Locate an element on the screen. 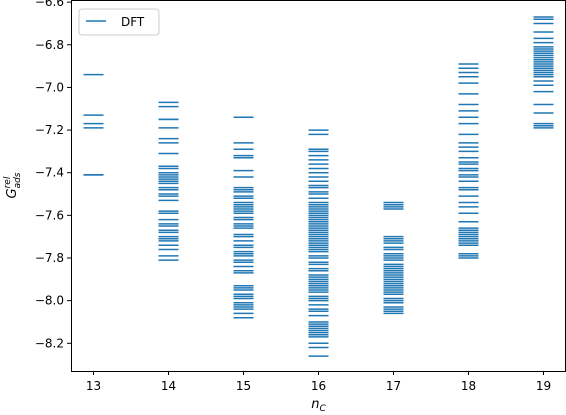 This screenshot has height=415, width=566. y-tick-label: −6.6 is located at coordinates (49, 4).